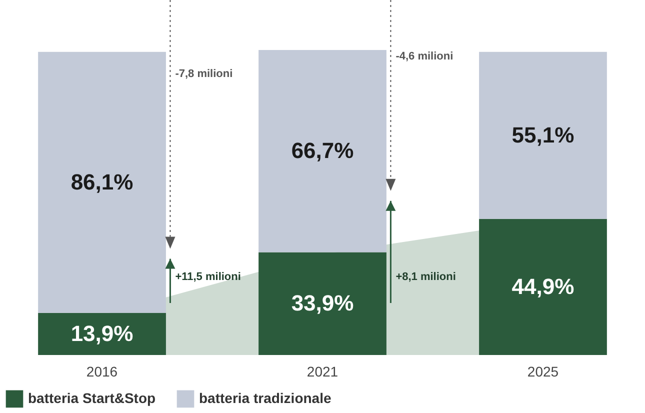 The width and height of the screenshot is (645, 413). Describe the element at coordinates (426, 277) in the screenshot. I see `annotation: +8,1 milioni` at that location.